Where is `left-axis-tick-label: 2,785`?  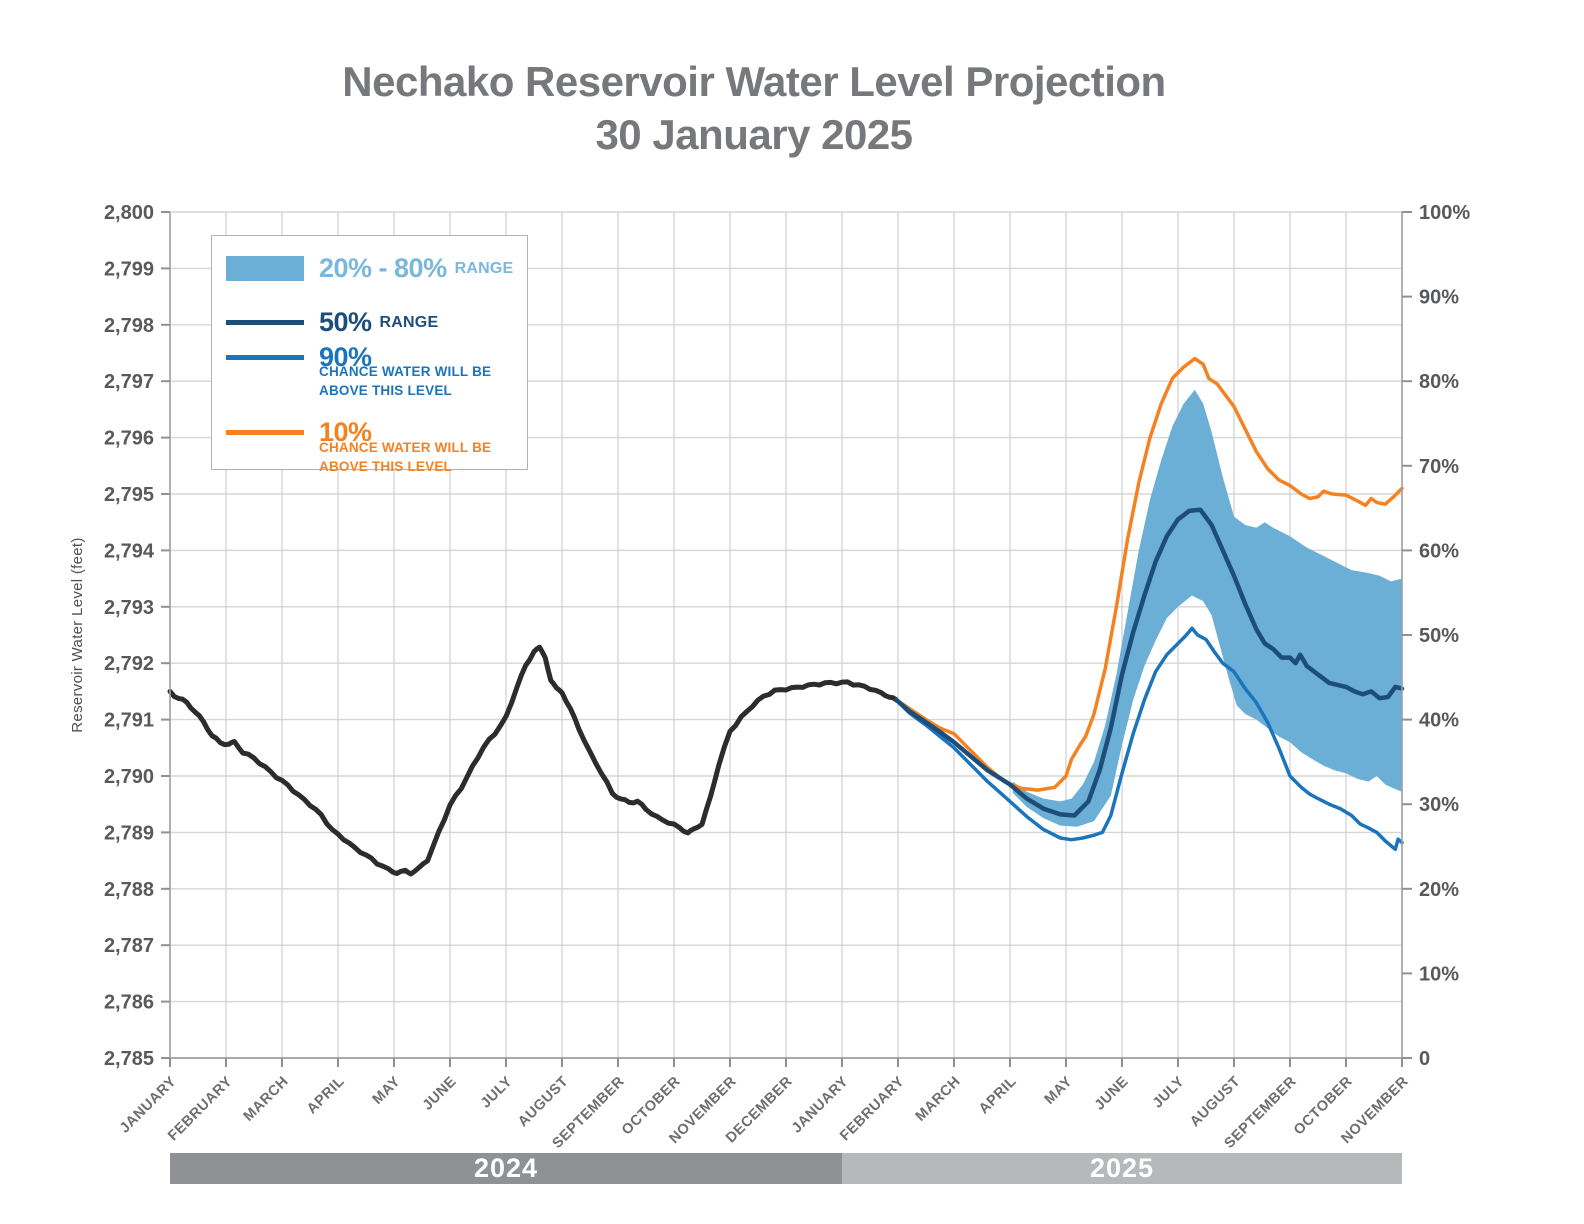 left-axis-tick-label: 2,785 is located at coordinates (129, 1059).